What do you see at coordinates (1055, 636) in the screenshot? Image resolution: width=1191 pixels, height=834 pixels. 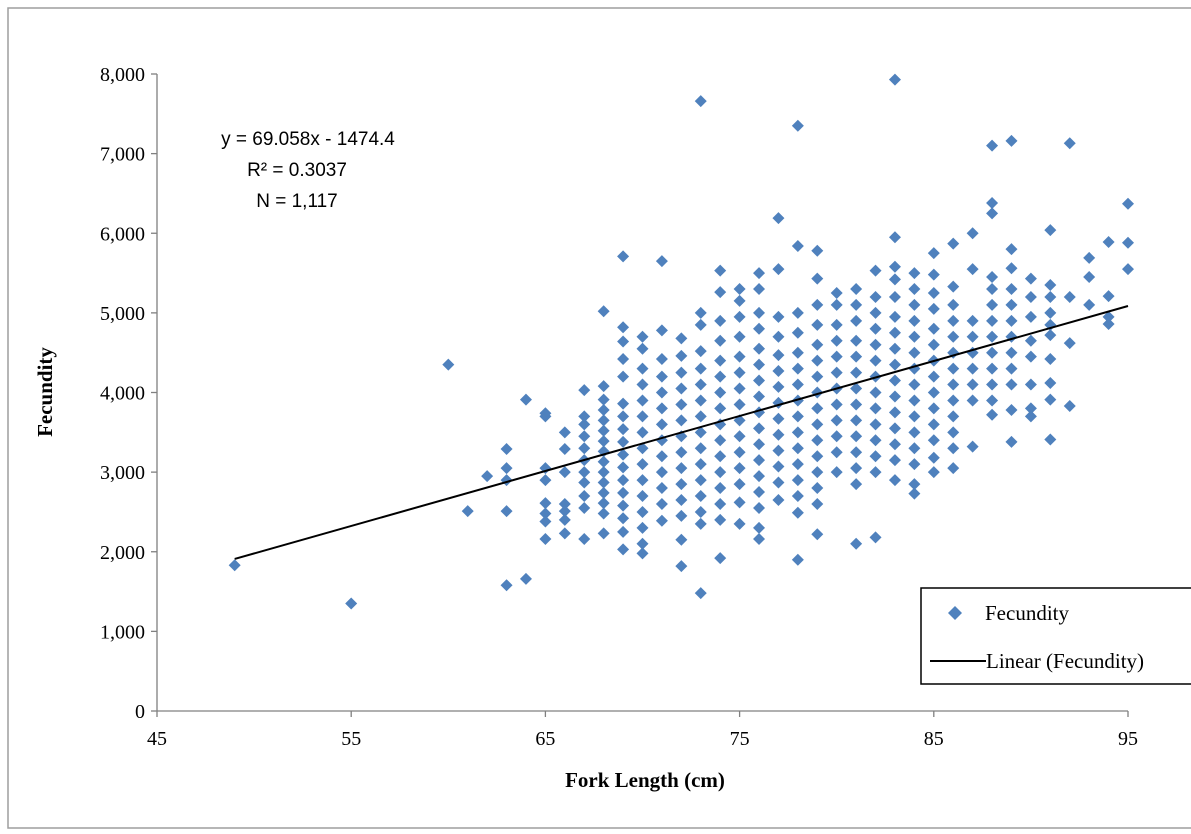 I see `legend: Fecundity Linear (Fecundity)` at bounding box center [1055, 636].